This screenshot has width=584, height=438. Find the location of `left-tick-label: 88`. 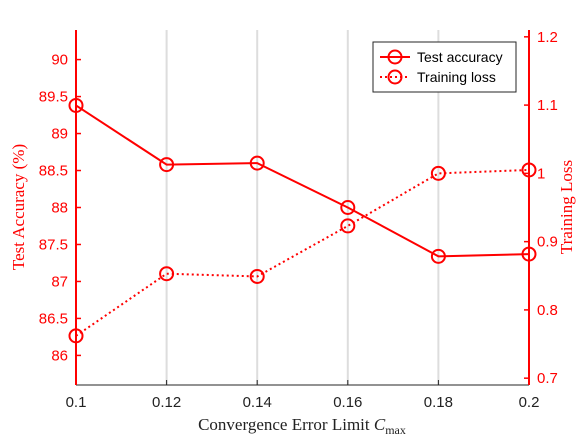

left-tick-label: 88 is located at coordinates (59, 208).